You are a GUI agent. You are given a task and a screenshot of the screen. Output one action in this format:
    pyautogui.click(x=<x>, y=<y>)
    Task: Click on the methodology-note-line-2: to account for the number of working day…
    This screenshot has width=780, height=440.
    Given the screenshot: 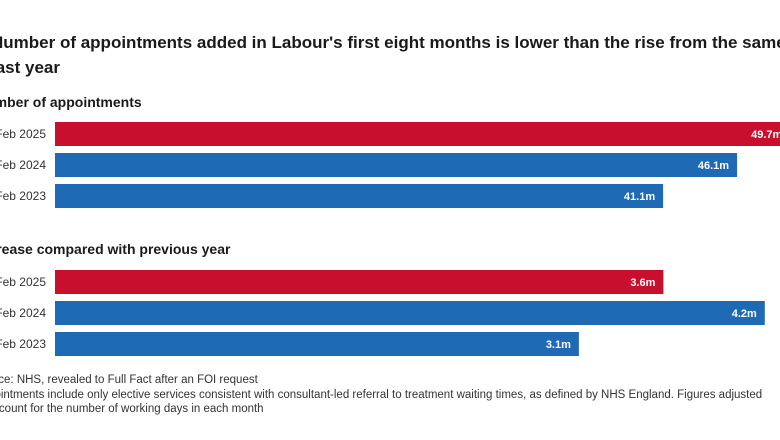 What is the action you would take?
    pyautogui.click(x=132, y=409)
    